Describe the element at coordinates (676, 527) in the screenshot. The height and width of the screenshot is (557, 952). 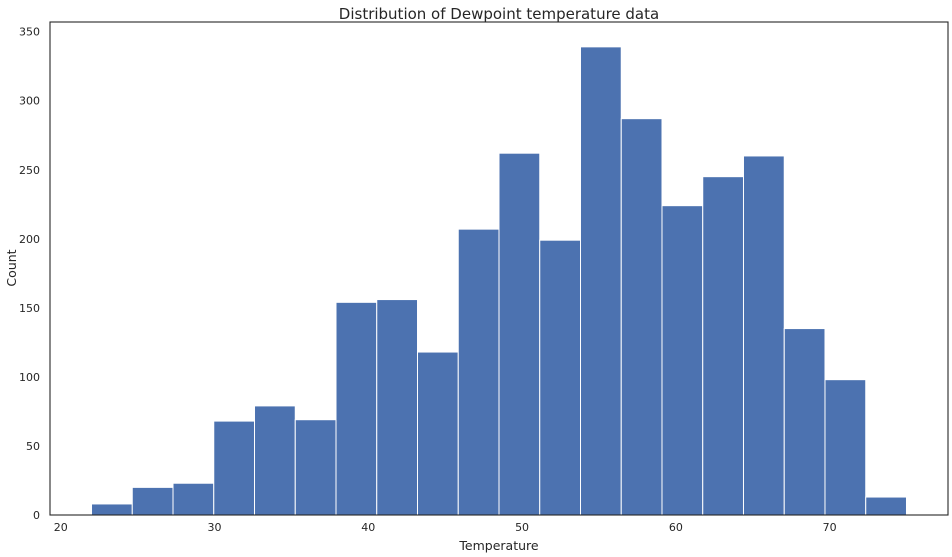
I see `x-tick-label: 60` at that location.